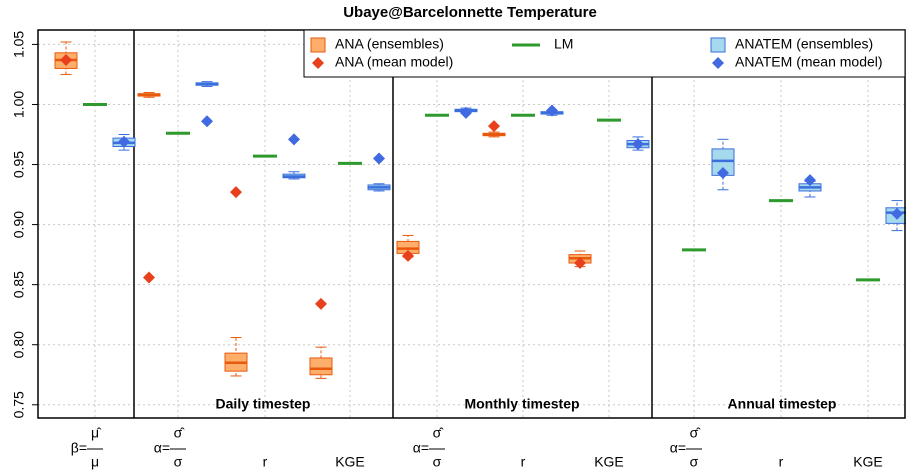  I want to click on legend-box, so click(604, 53).